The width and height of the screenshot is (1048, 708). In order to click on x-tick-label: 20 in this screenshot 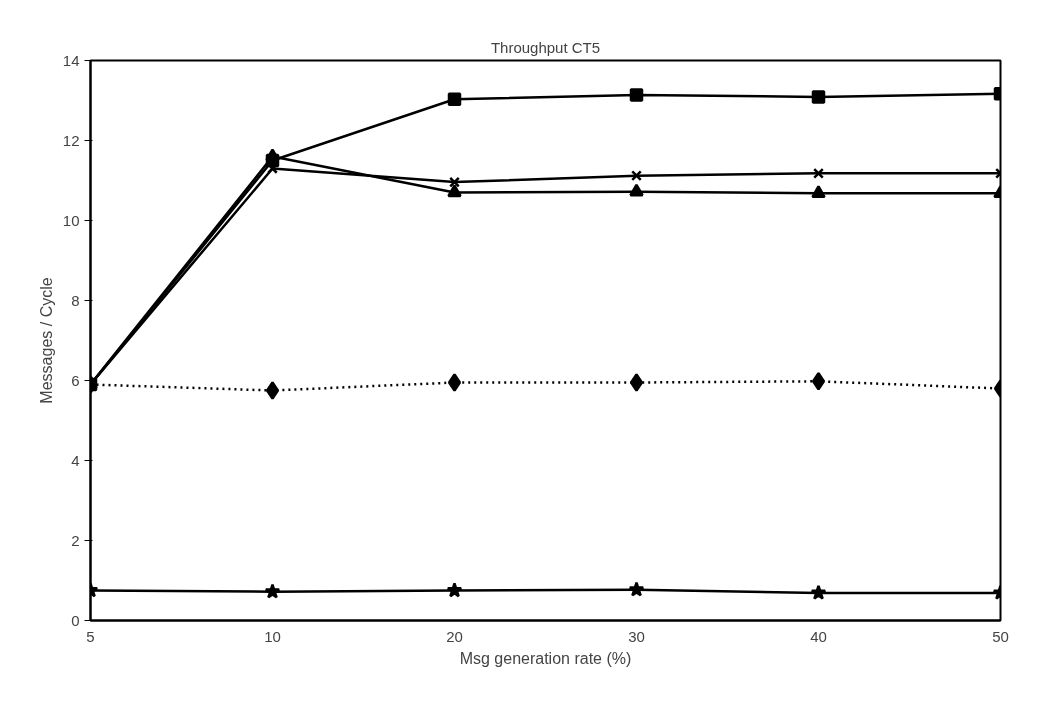, I will do `click(454, 636)`.